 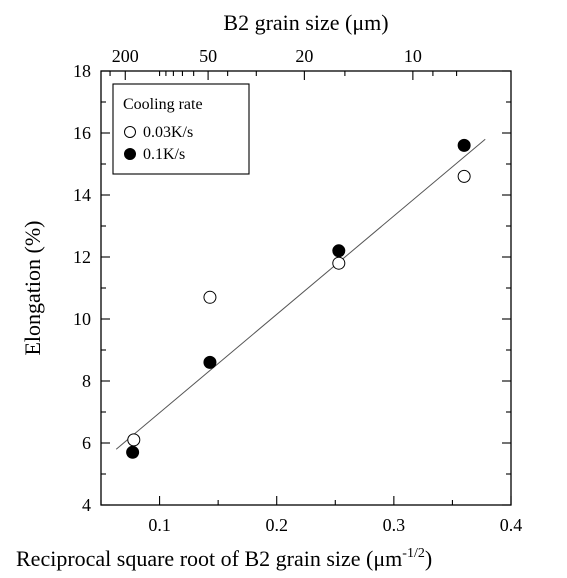 What do you see at coordinates (86, 381) in the screenshot?
I see `y-tick-label: 8` at bounding box center [86, 381].